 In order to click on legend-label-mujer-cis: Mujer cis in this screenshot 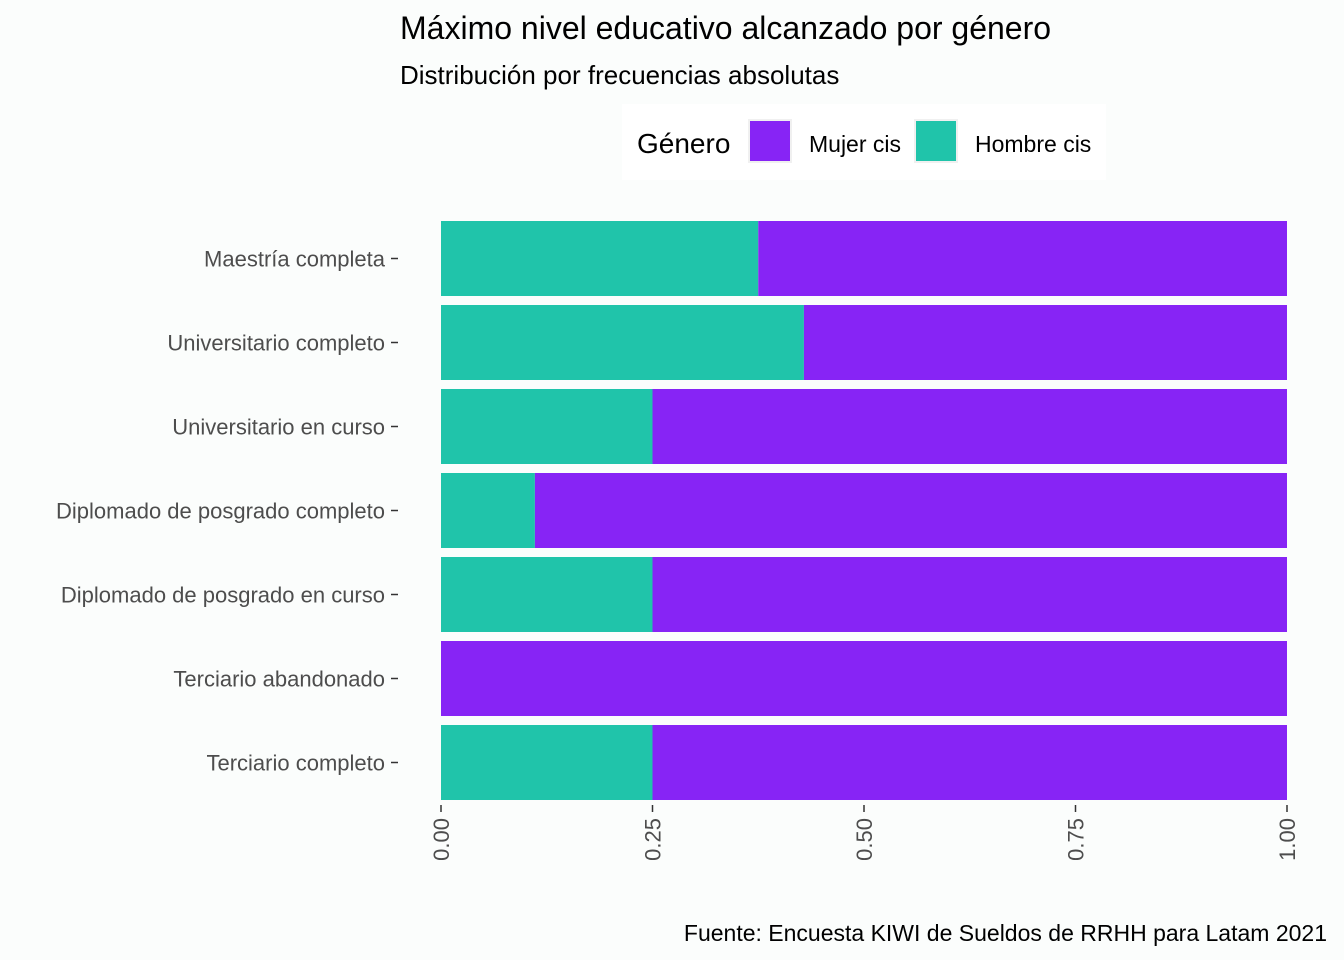, I will do `click(855, 144)`.